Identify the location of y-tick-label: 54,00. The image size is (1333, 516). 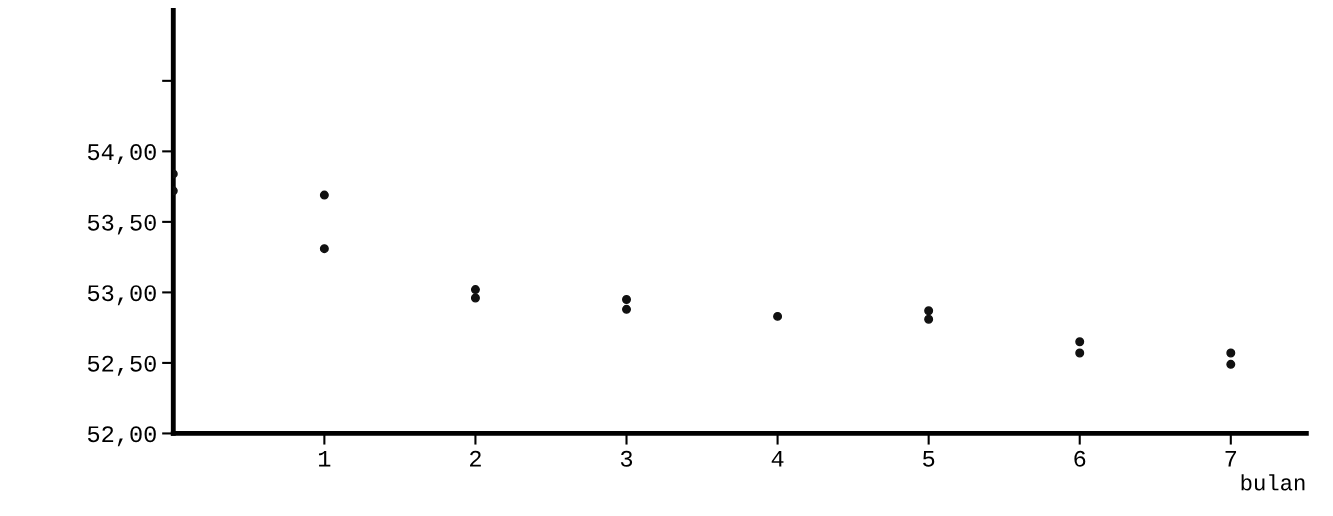
(121, 154).